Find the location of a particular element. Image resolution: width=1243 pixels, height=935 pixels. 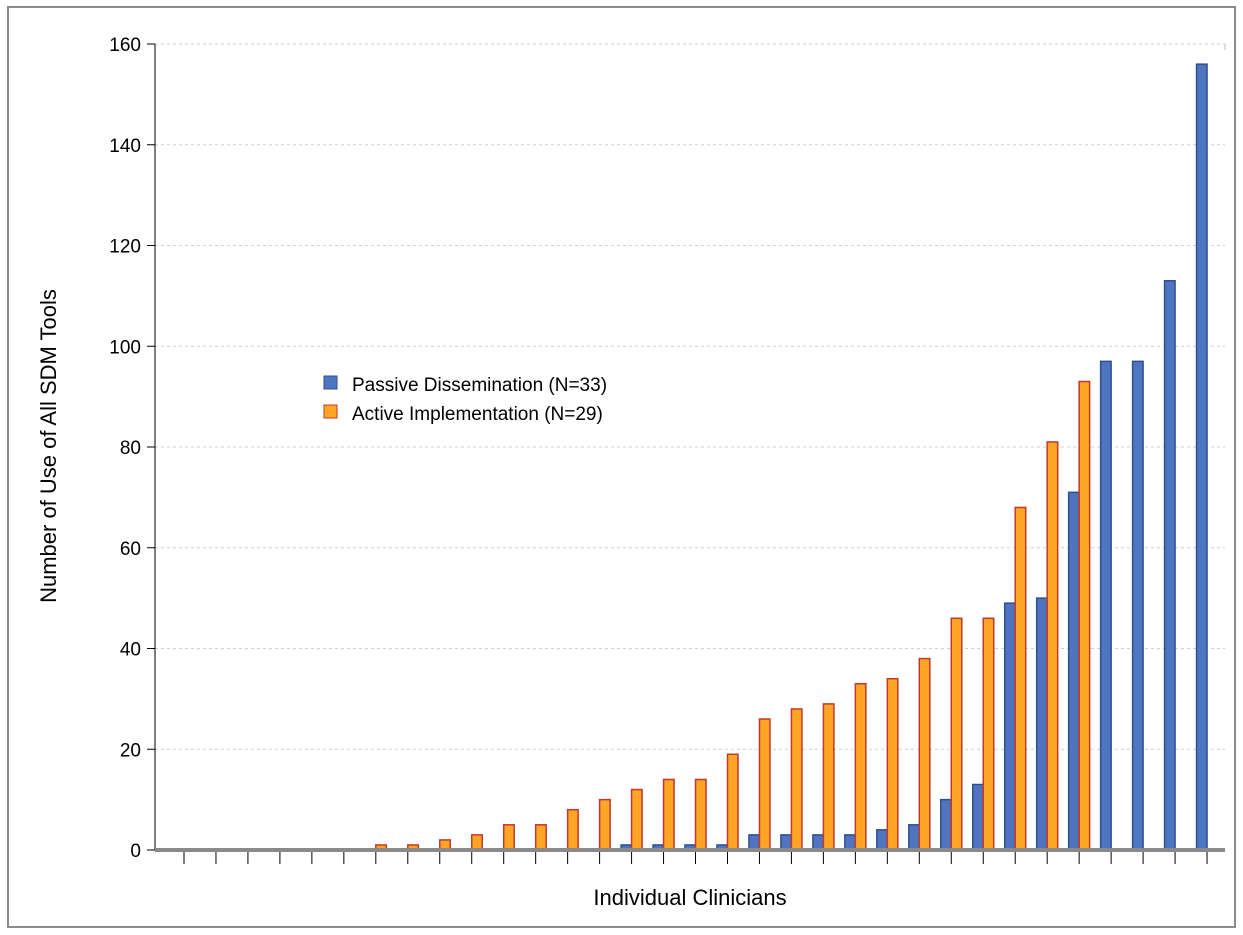

y-tick-label-140: 140 is located at coordinates (125, 146).